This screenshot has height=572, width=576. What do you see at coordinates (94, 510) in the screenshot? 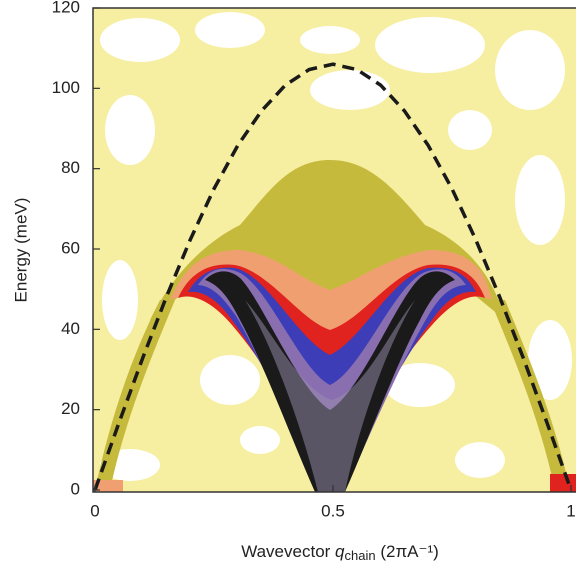
I see `x-tick-label: 0` at bounding box center [94, 510].